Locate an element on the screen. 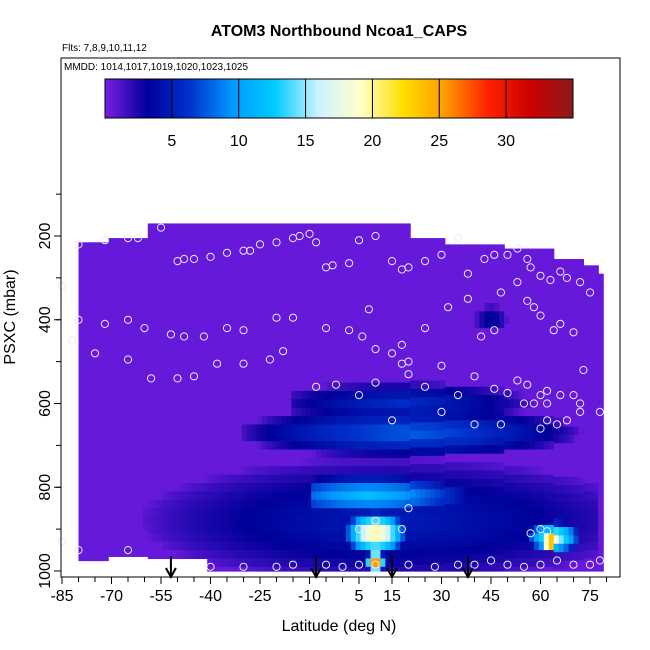  colorbar-gradient is located at coordinates (339, 98).